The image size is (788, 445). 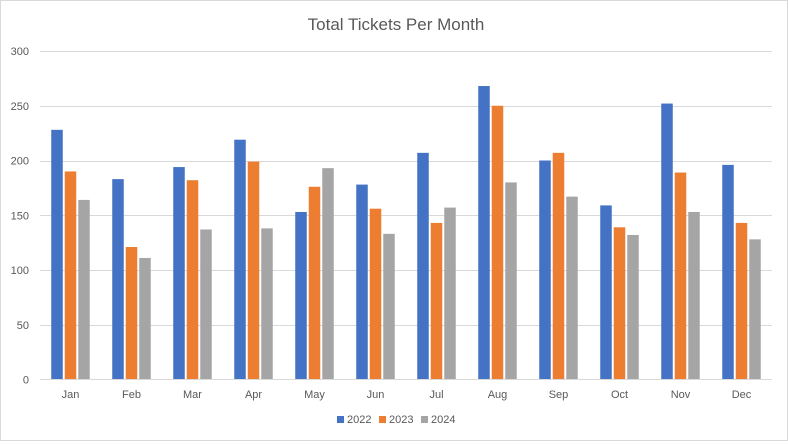 What do you see at coordinates (436, 395) in the screenshot?
I see `x-tick-label: Jul` at bounding box center [436, 395].